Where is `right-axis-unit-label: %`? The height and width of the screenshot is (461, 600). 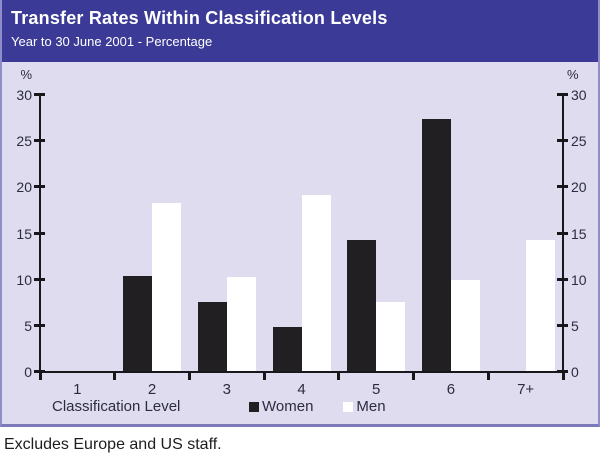
right-axis-unit-label: % is located at coordinates (573, 74).